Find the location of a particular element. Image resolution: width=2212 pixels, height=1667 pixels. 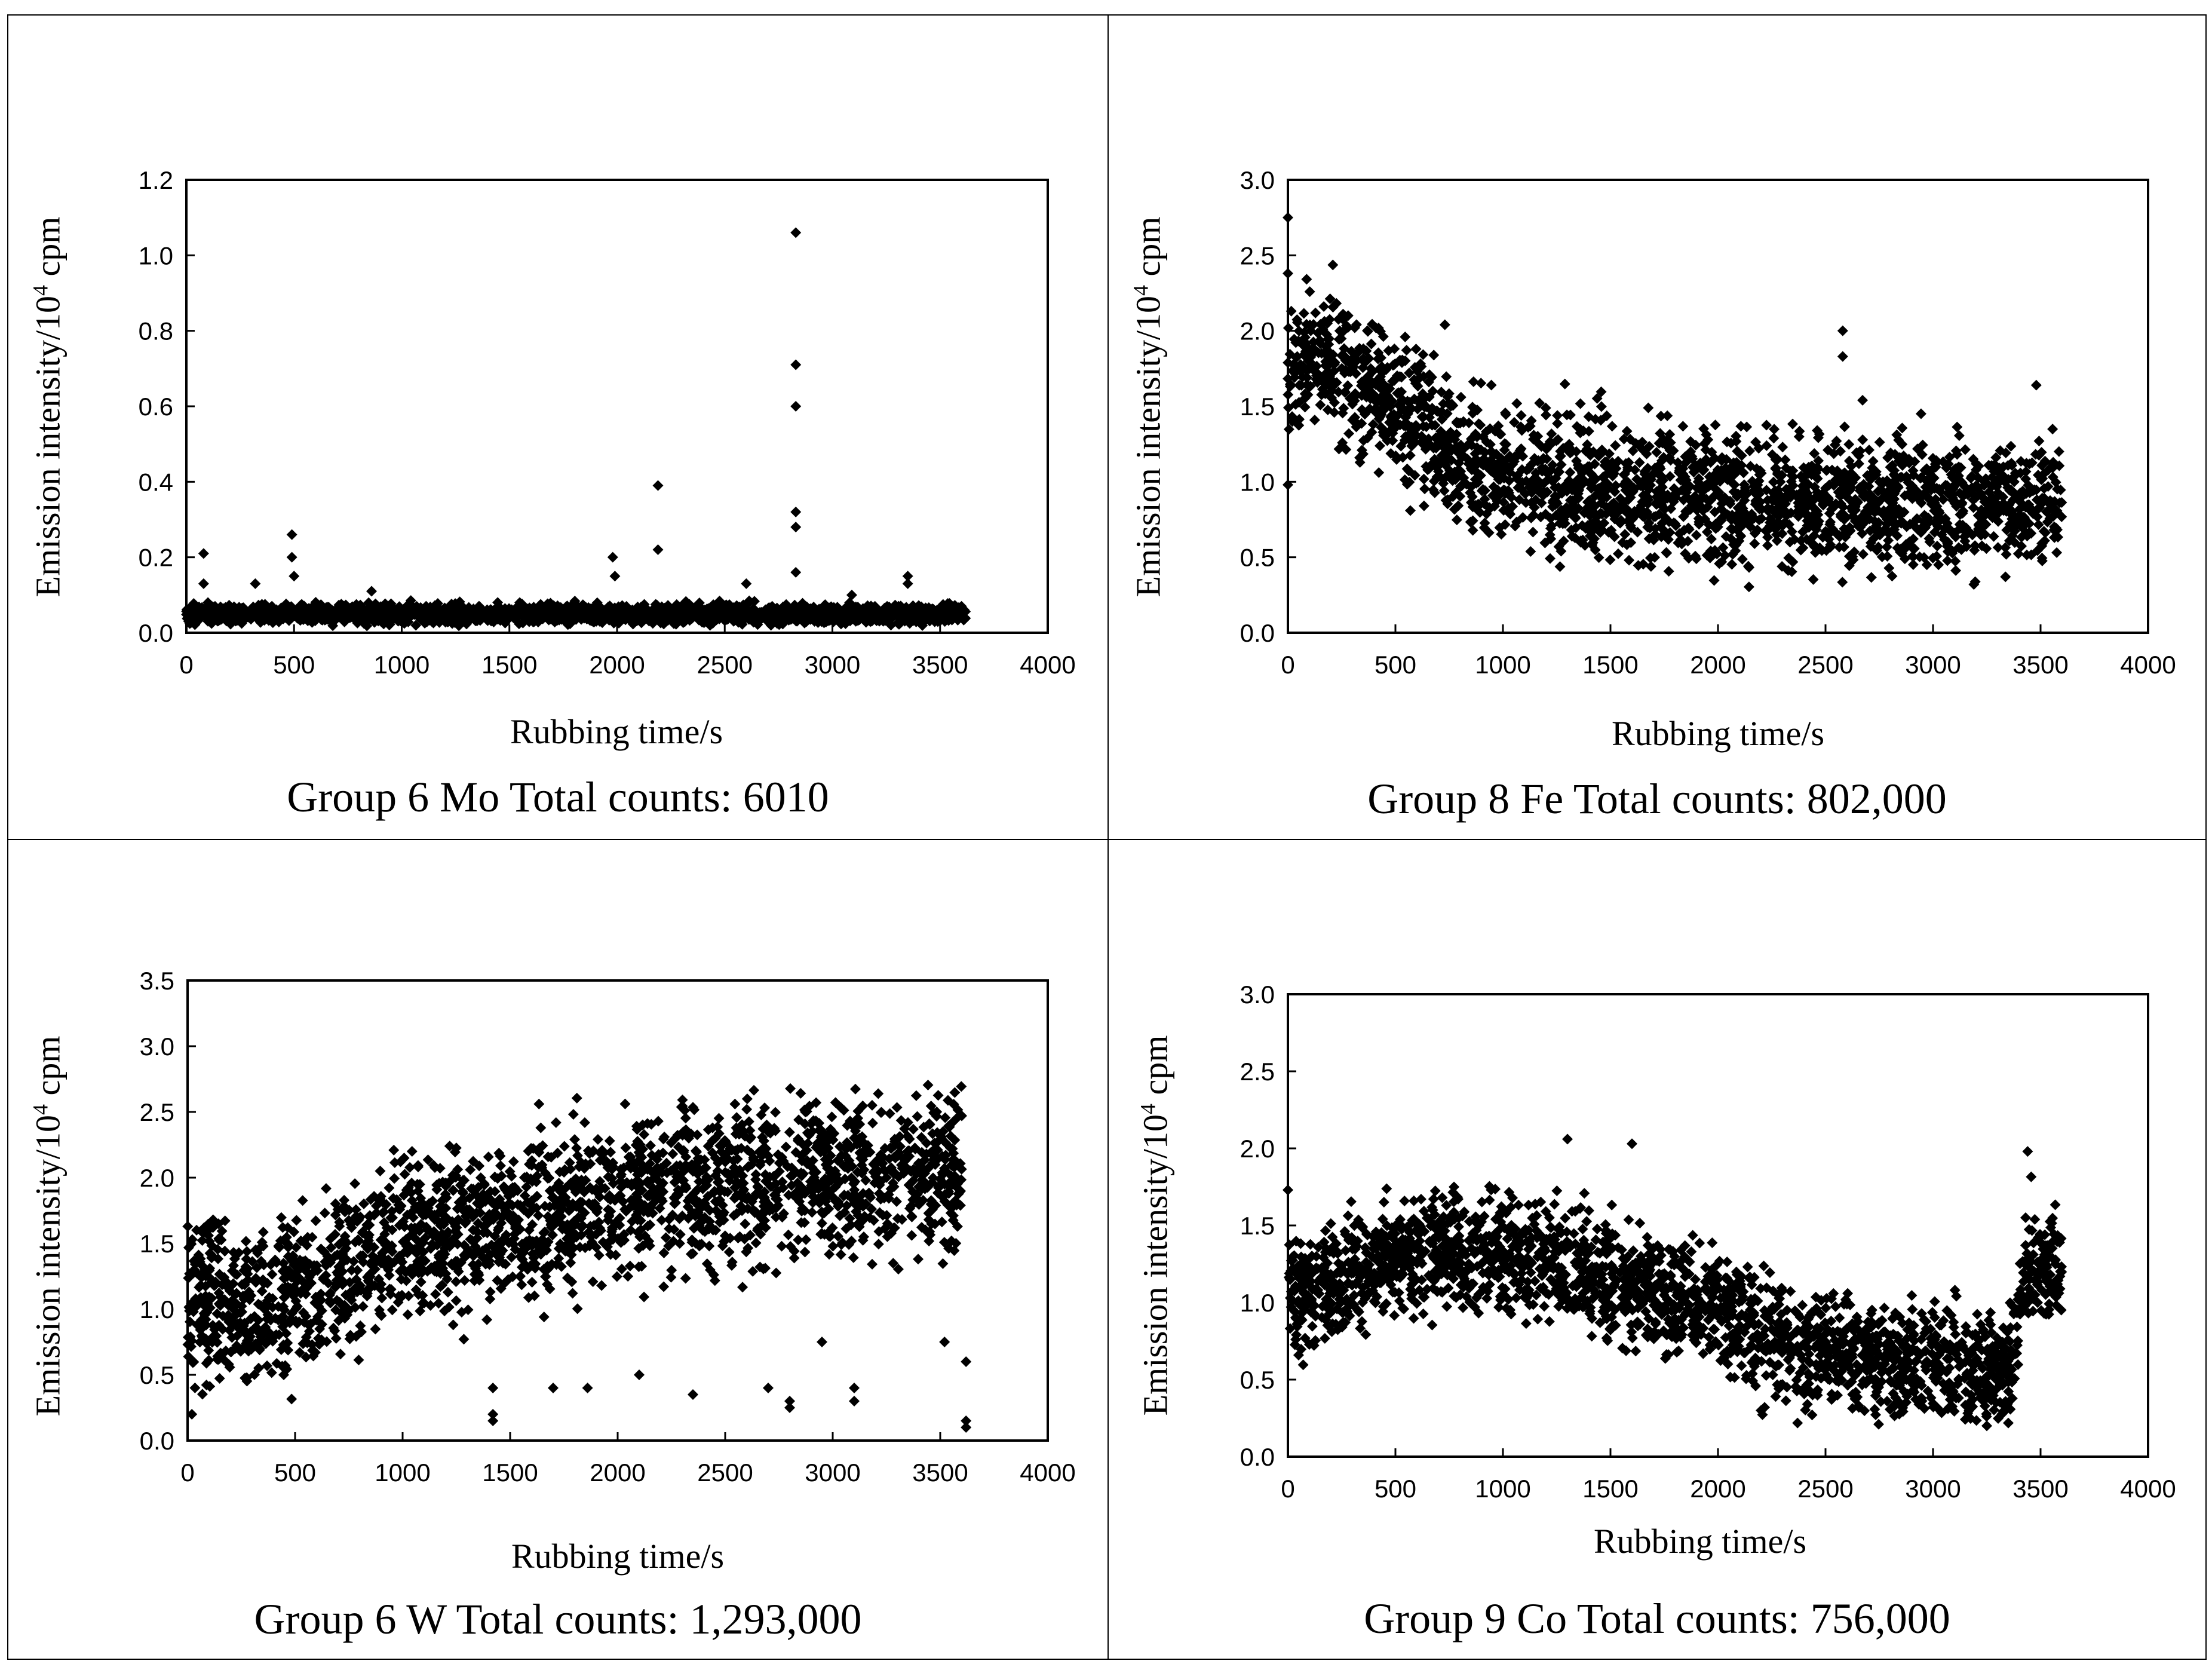

y-tick-label: 0.8 is located at coordinates (156, 331).